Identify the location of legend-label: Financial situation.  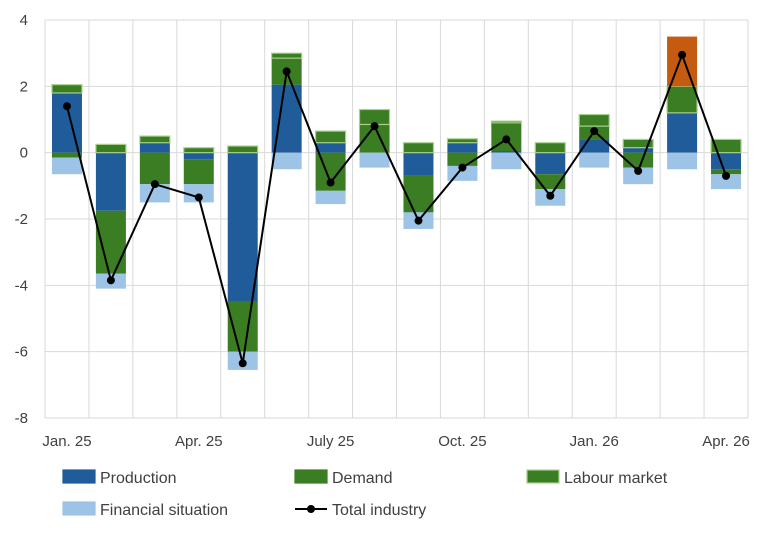
(164, 510).